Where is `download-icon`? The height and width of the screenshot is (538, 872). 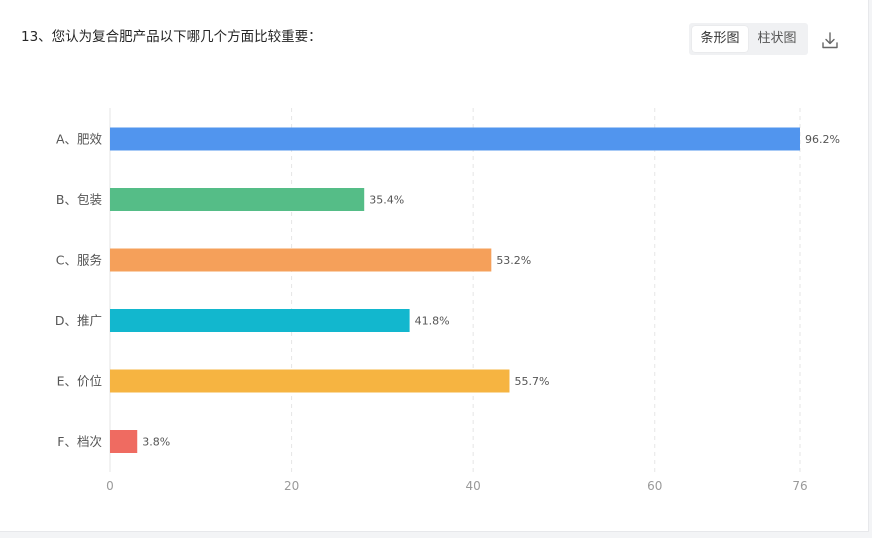 download-icon is located at coordinates (830, 40).